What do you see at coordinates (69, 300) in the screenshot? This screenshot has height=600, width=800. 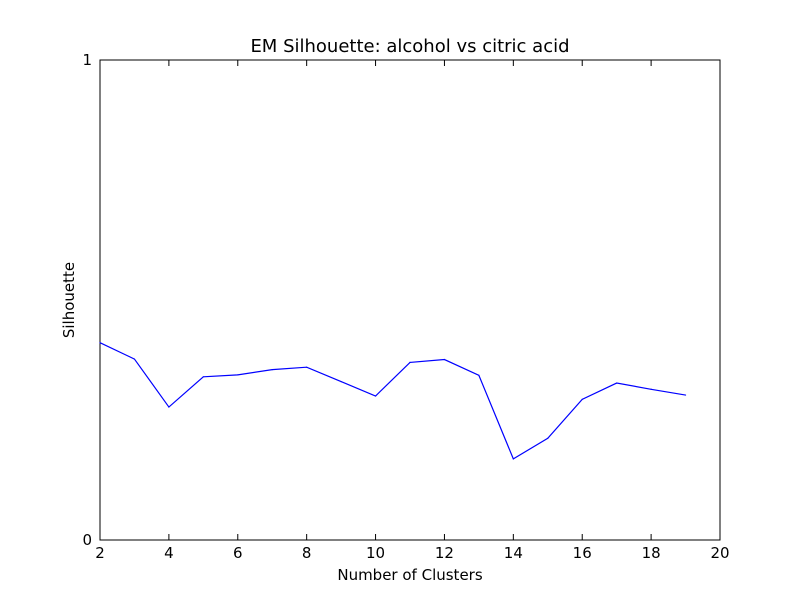 I see `y-axis-label: Silhouette` at bounding box center [69, 300].